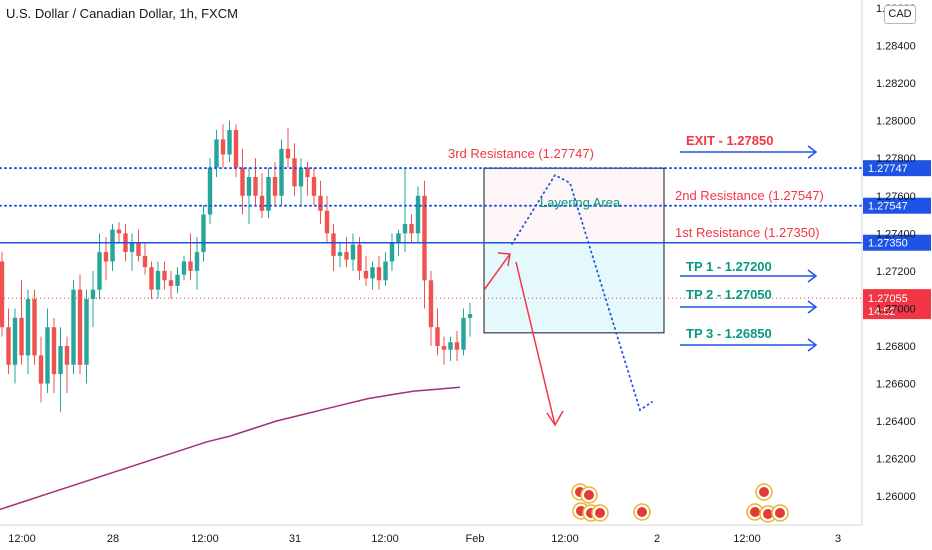 The image size is (932, 550). Describe the element at coordinates (729, 294) in the screenshot. I see `tp2-label: TP 2 - 1.27050` at that location.